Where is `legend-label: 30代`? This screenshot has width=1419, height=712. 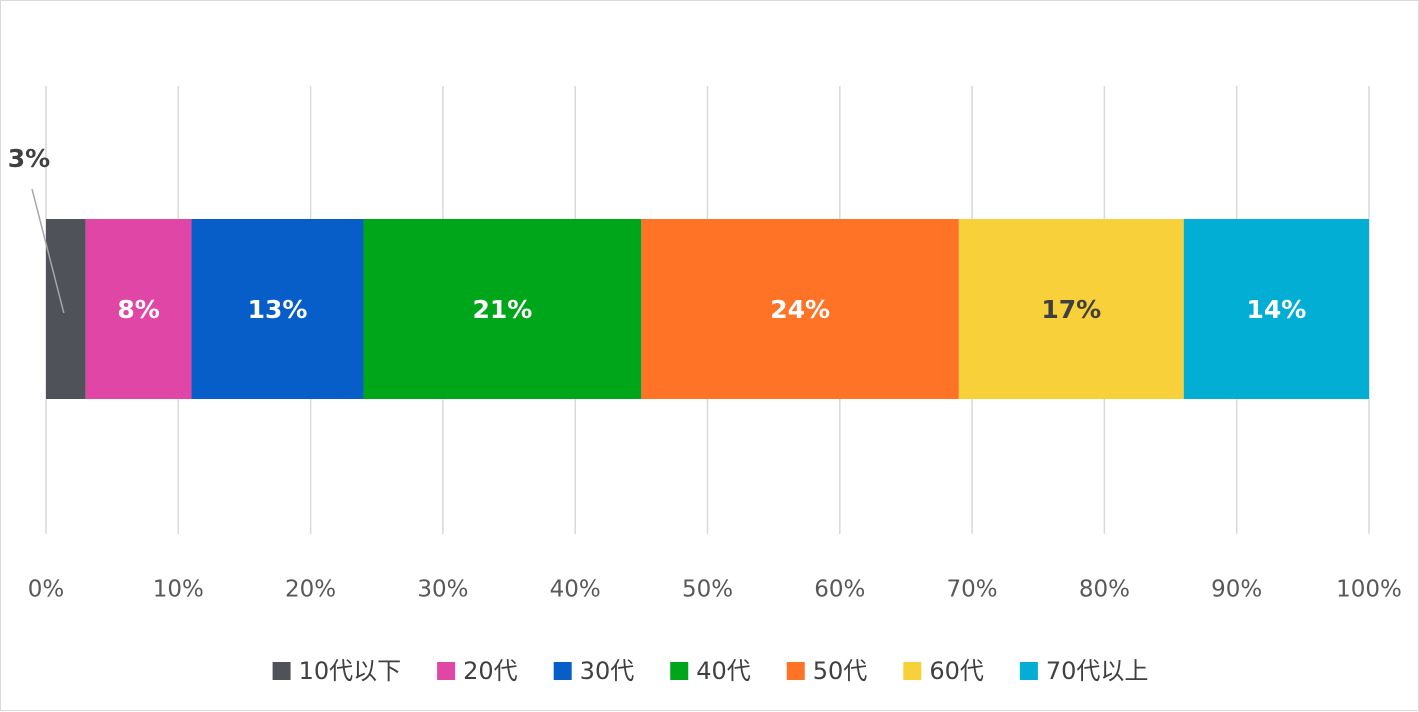
legend-label: 30代 is located at coordinates (607, 671).